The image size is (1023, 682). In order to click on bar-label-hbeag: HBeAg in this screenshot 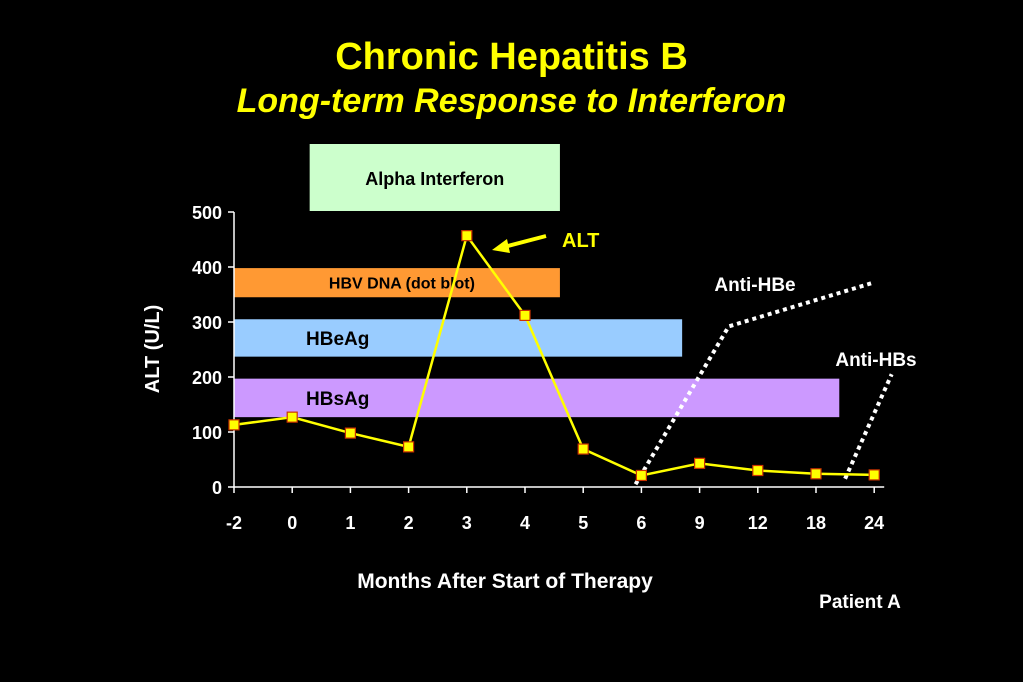, I will do `click(337, 339)`.